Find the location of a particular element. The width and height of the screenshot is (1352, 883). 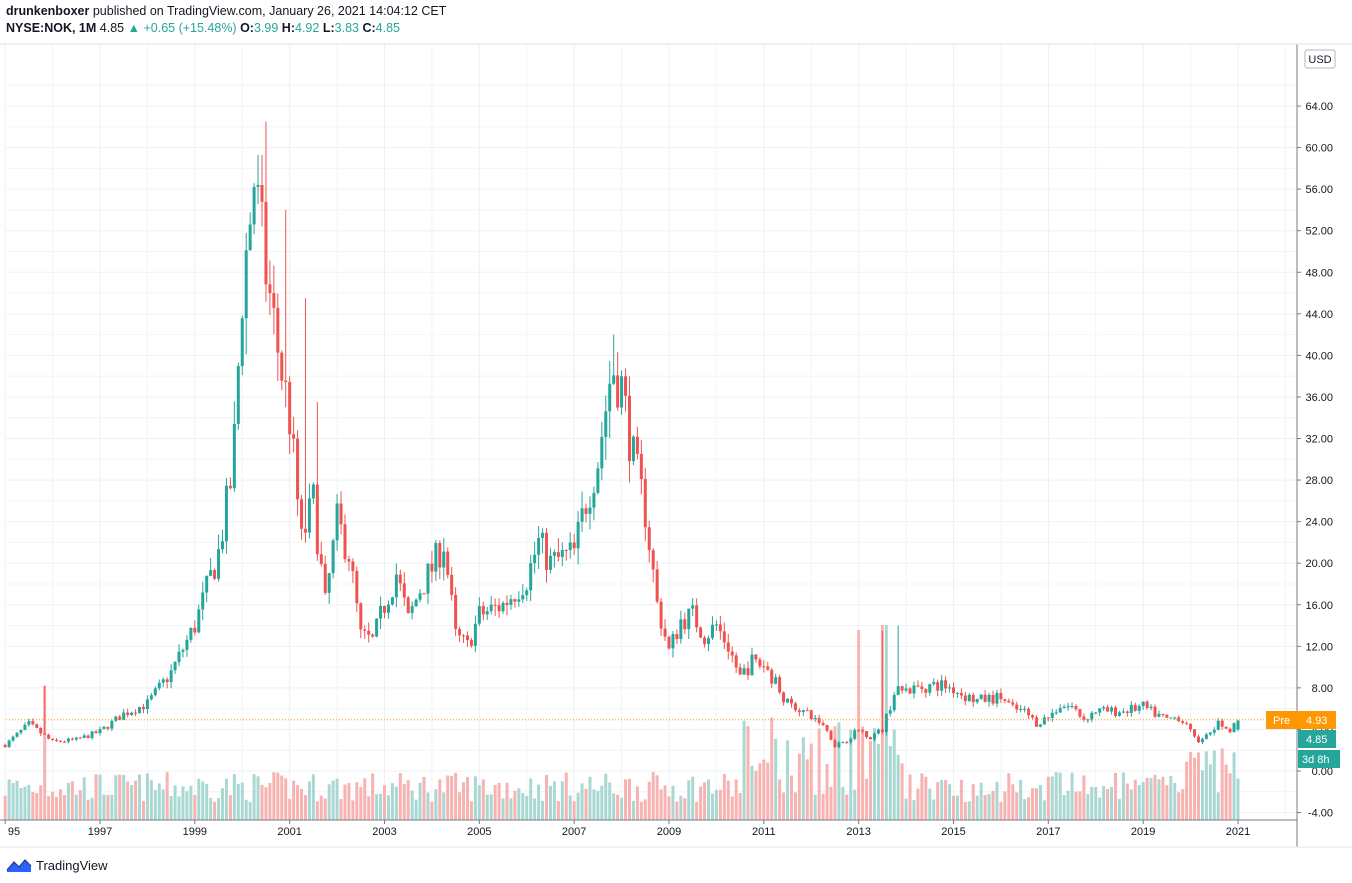

x-tick-label: 2021 is located at coordinates (1238, 832).